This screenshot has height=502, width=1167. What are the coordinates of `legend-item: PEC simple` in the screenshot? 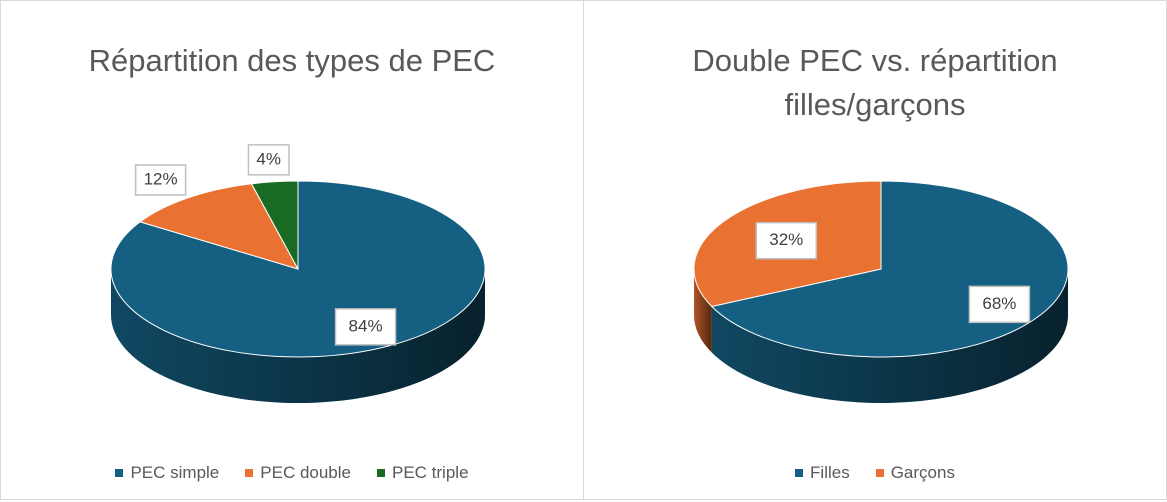 It's located at (167, 473).